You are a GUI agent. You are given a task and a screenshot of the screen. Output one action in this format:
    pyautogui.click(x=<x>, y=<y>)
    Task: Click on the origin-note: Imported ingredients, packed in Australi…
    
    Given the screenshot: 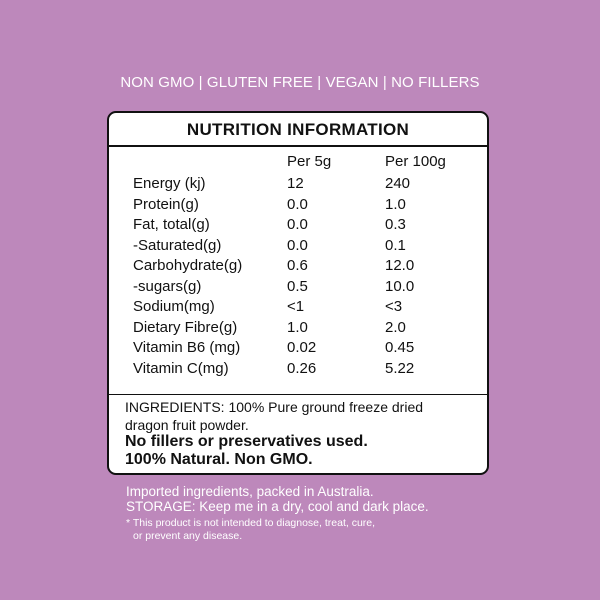 What is the action you would take?
    pyautogui.click(x=250, y=491)
    